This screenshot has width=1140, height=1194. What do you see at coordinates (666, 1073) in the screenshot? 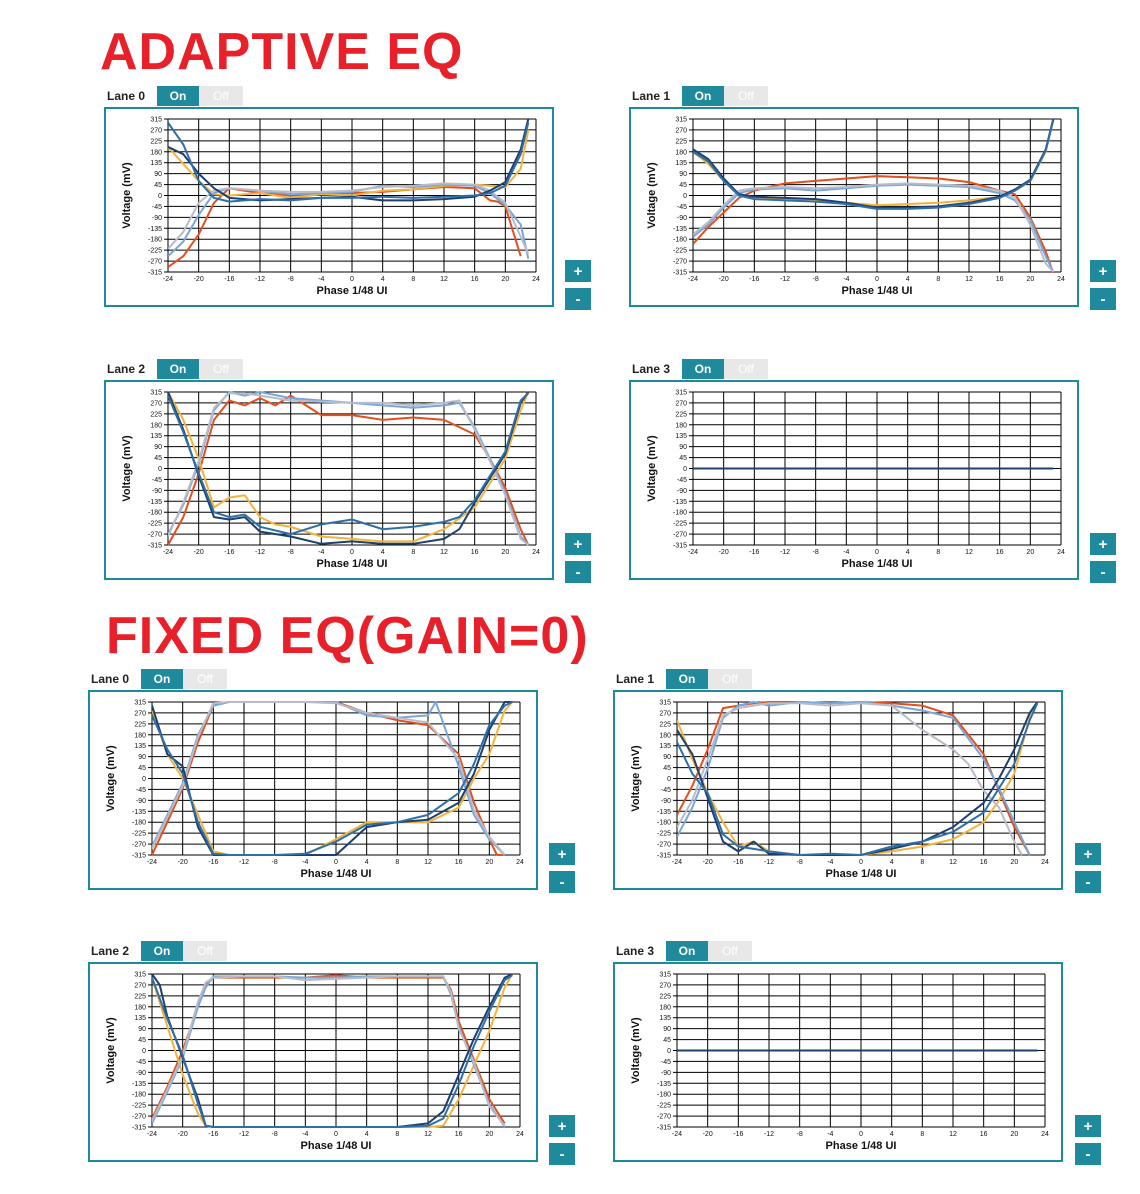
I see `y-tick-label: -90` at bounding box center [666, 1073].